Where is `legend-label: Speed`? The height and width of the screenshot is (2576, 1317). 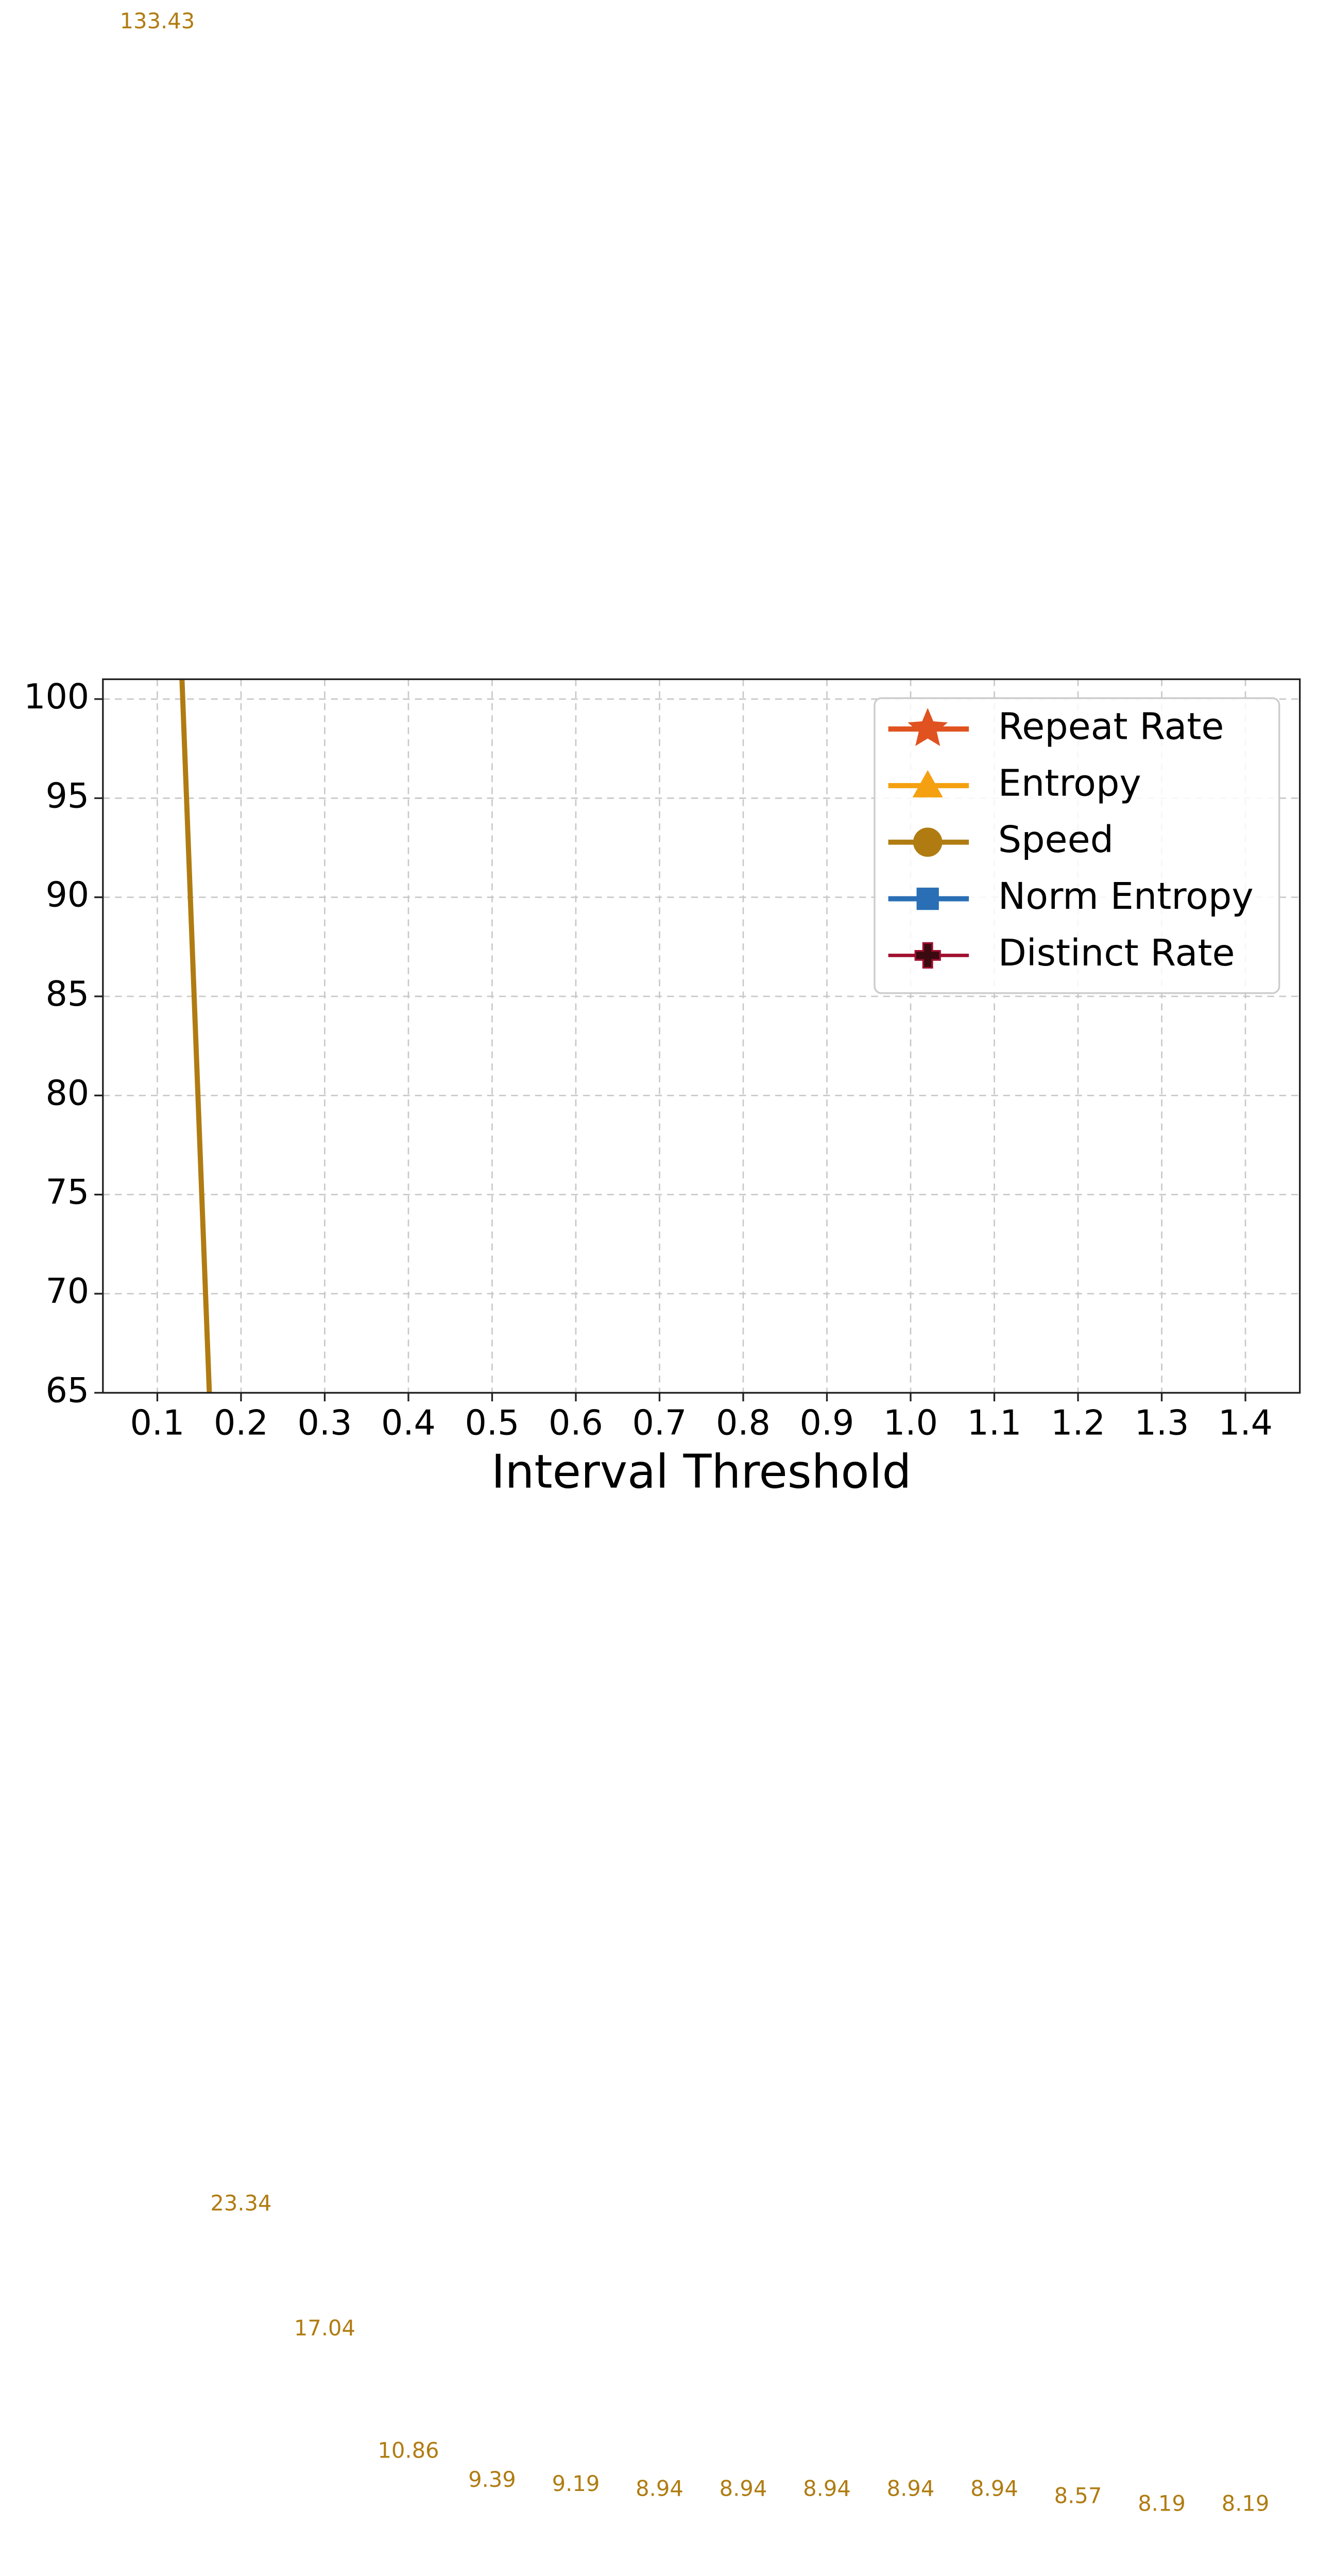
legend-label: Speed is located at coordinates (1056, 839).